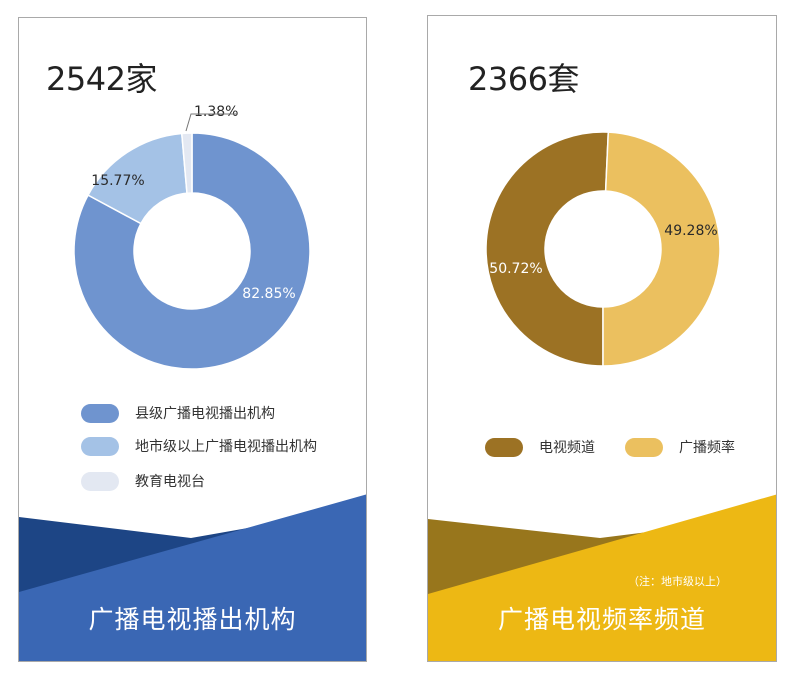 The height and width of the screenshot is (677, 787). I want to click on legend-item-prefecture: 地市级以上广播电视播出机构, so click(199, 446).